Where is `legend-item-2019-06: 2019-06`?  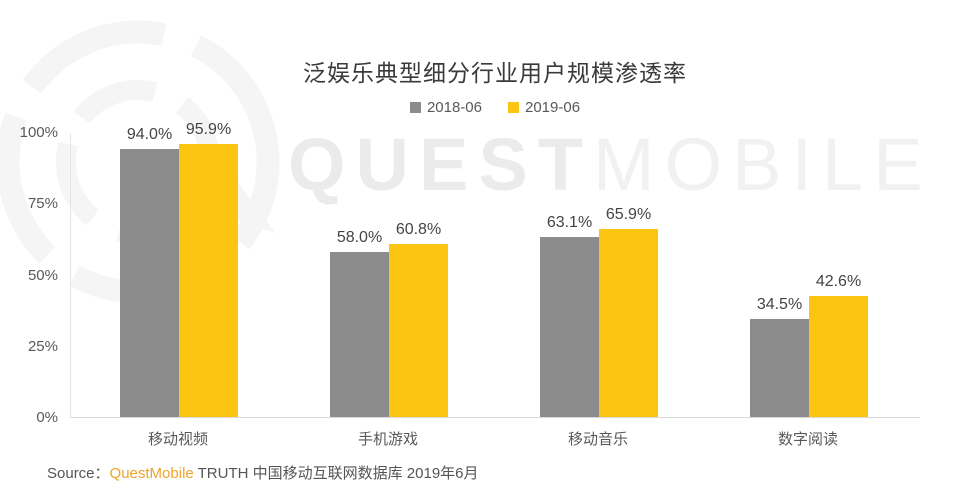 legend-item-2019-06: 2019-06 is located at coordinates (544, 107).